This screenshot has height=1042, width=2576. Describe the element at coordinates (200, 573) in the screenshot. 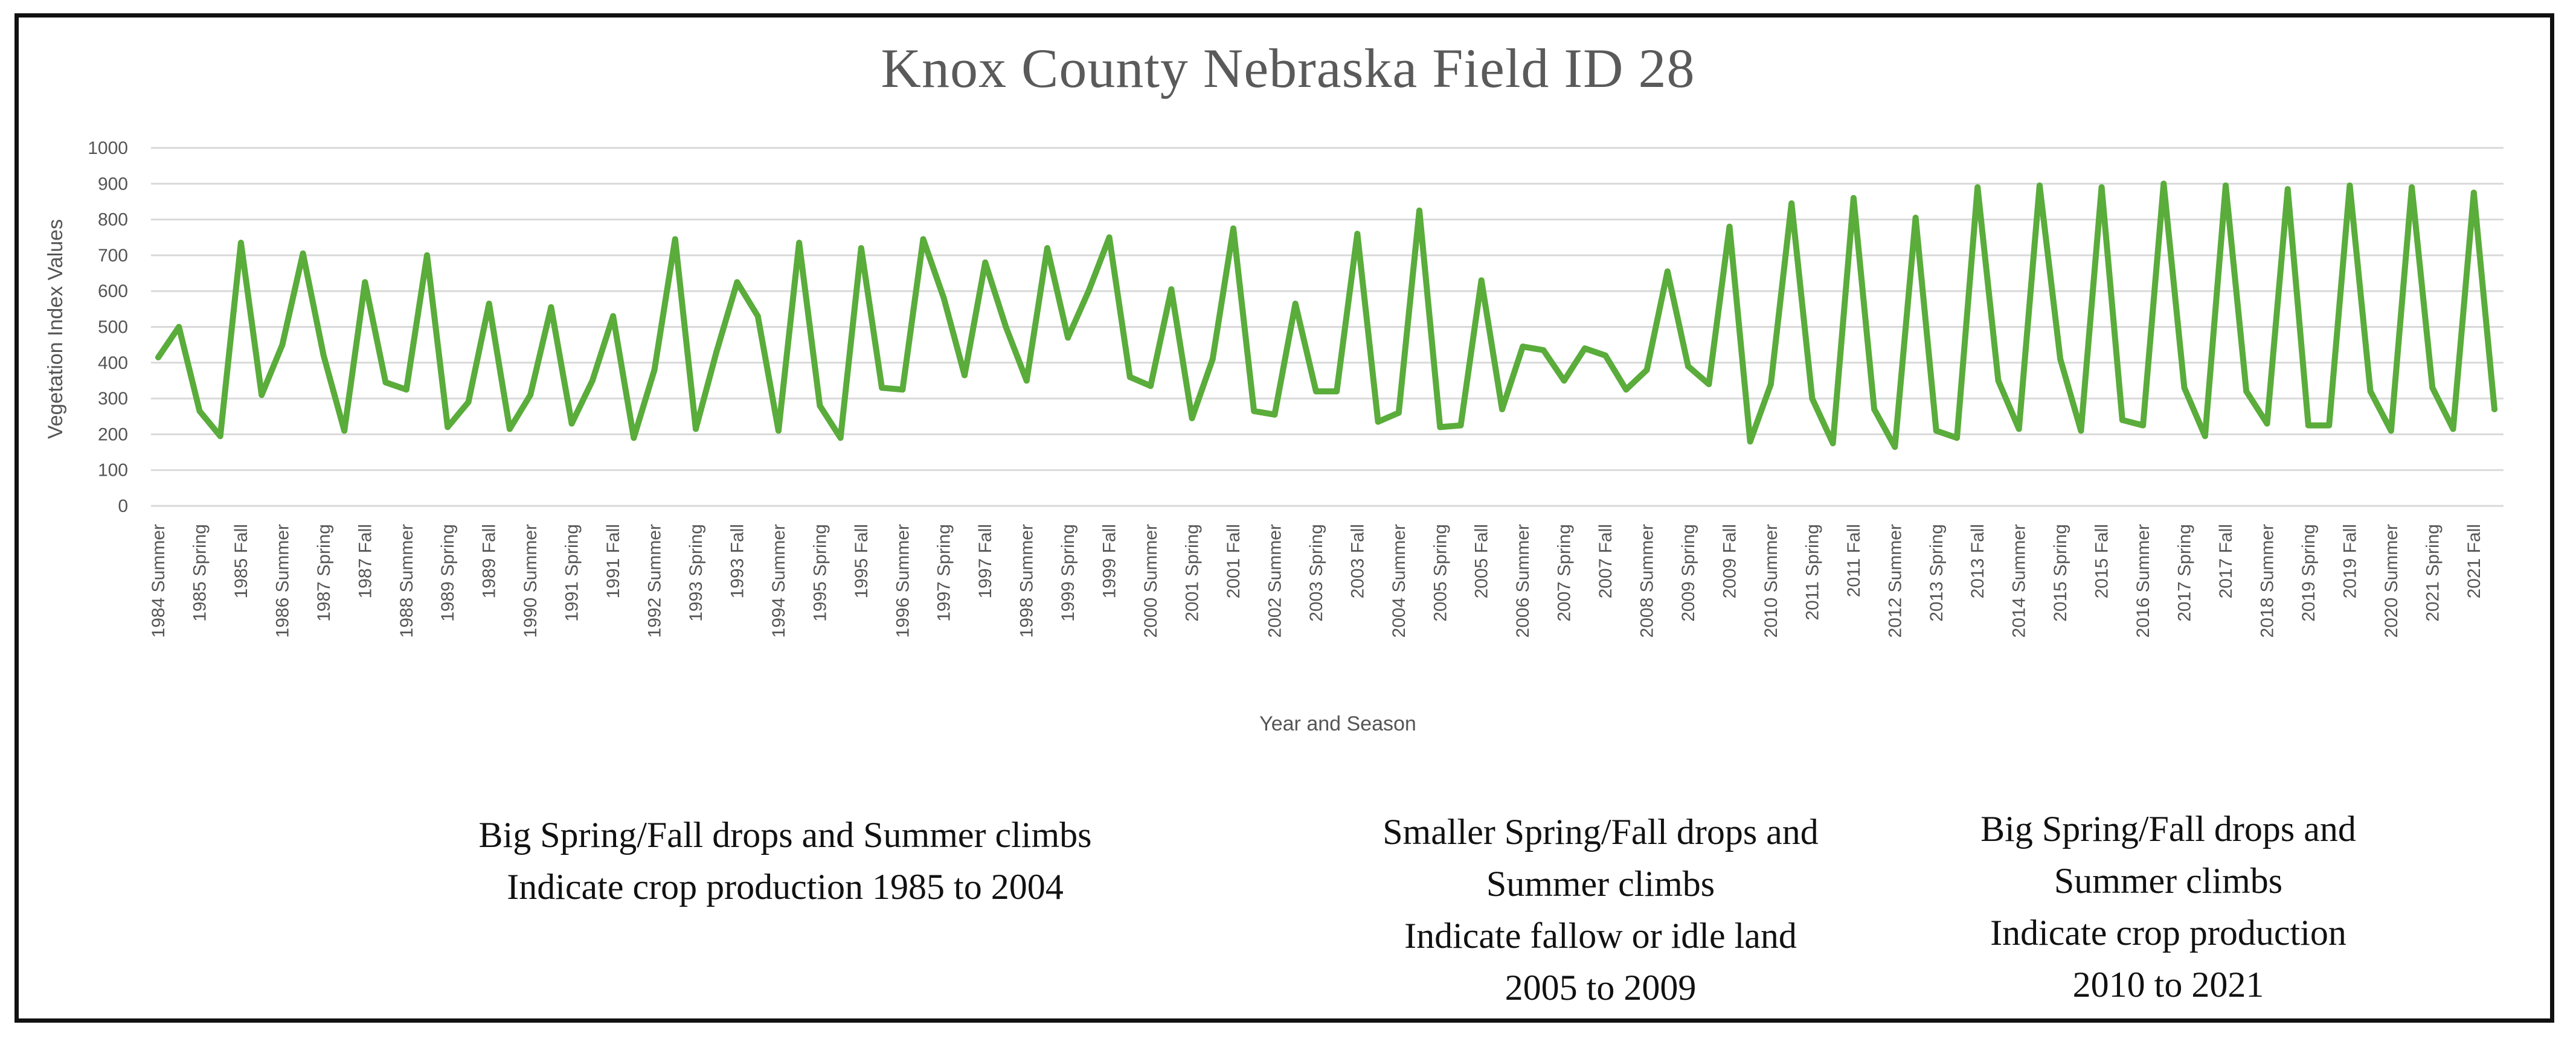

I see `x-tick-label: 1985 Spring` at that location.